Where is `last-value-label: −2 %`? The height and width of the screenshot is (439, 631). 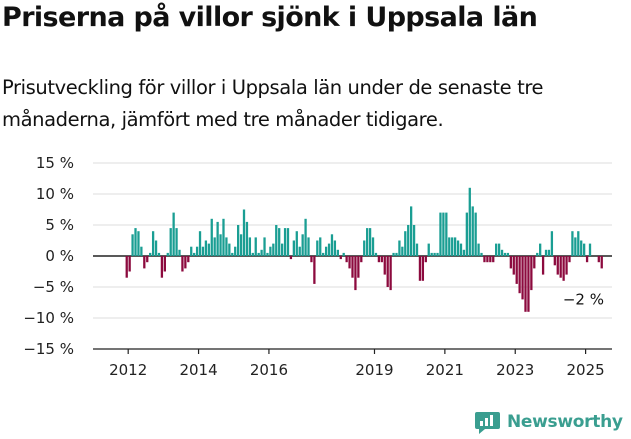 last-value-label: −2 % is located at coordinates (583, 299).